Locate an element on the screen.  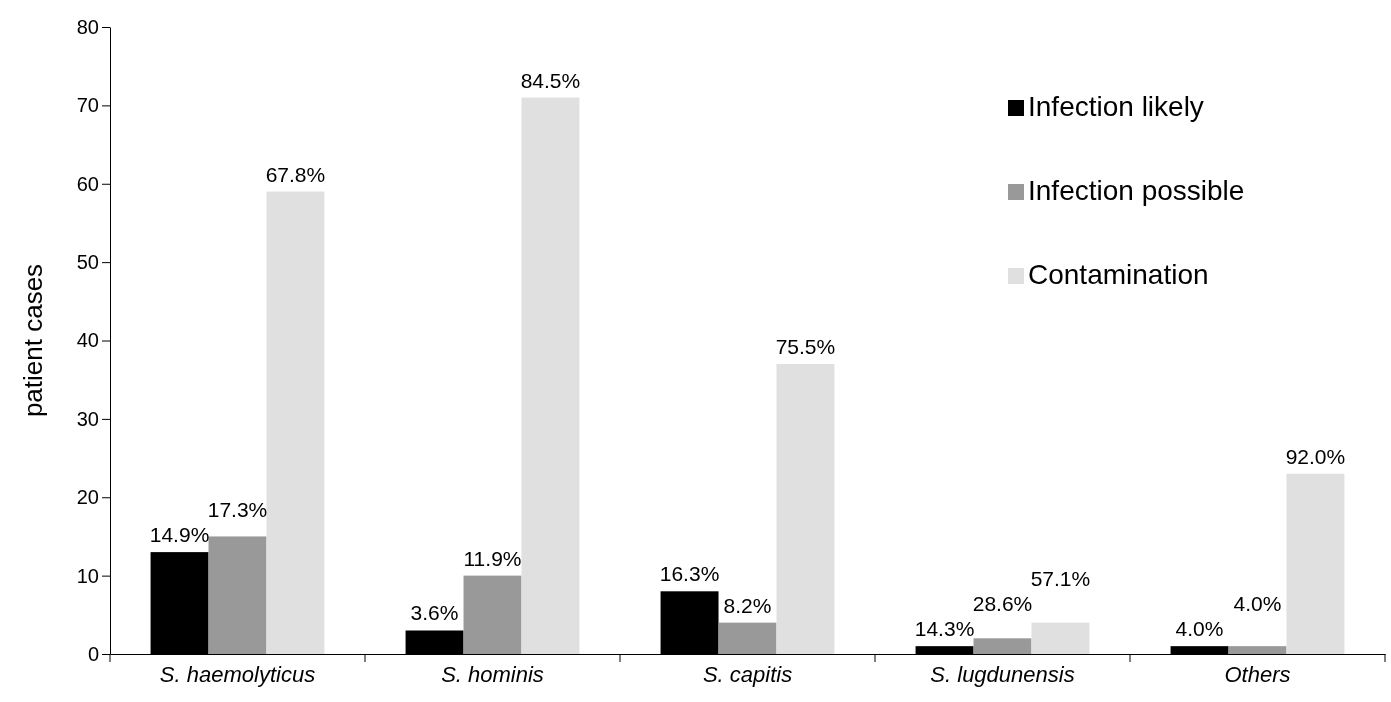
x-tick-label: S. capitis is located at coordinates (747, 674).